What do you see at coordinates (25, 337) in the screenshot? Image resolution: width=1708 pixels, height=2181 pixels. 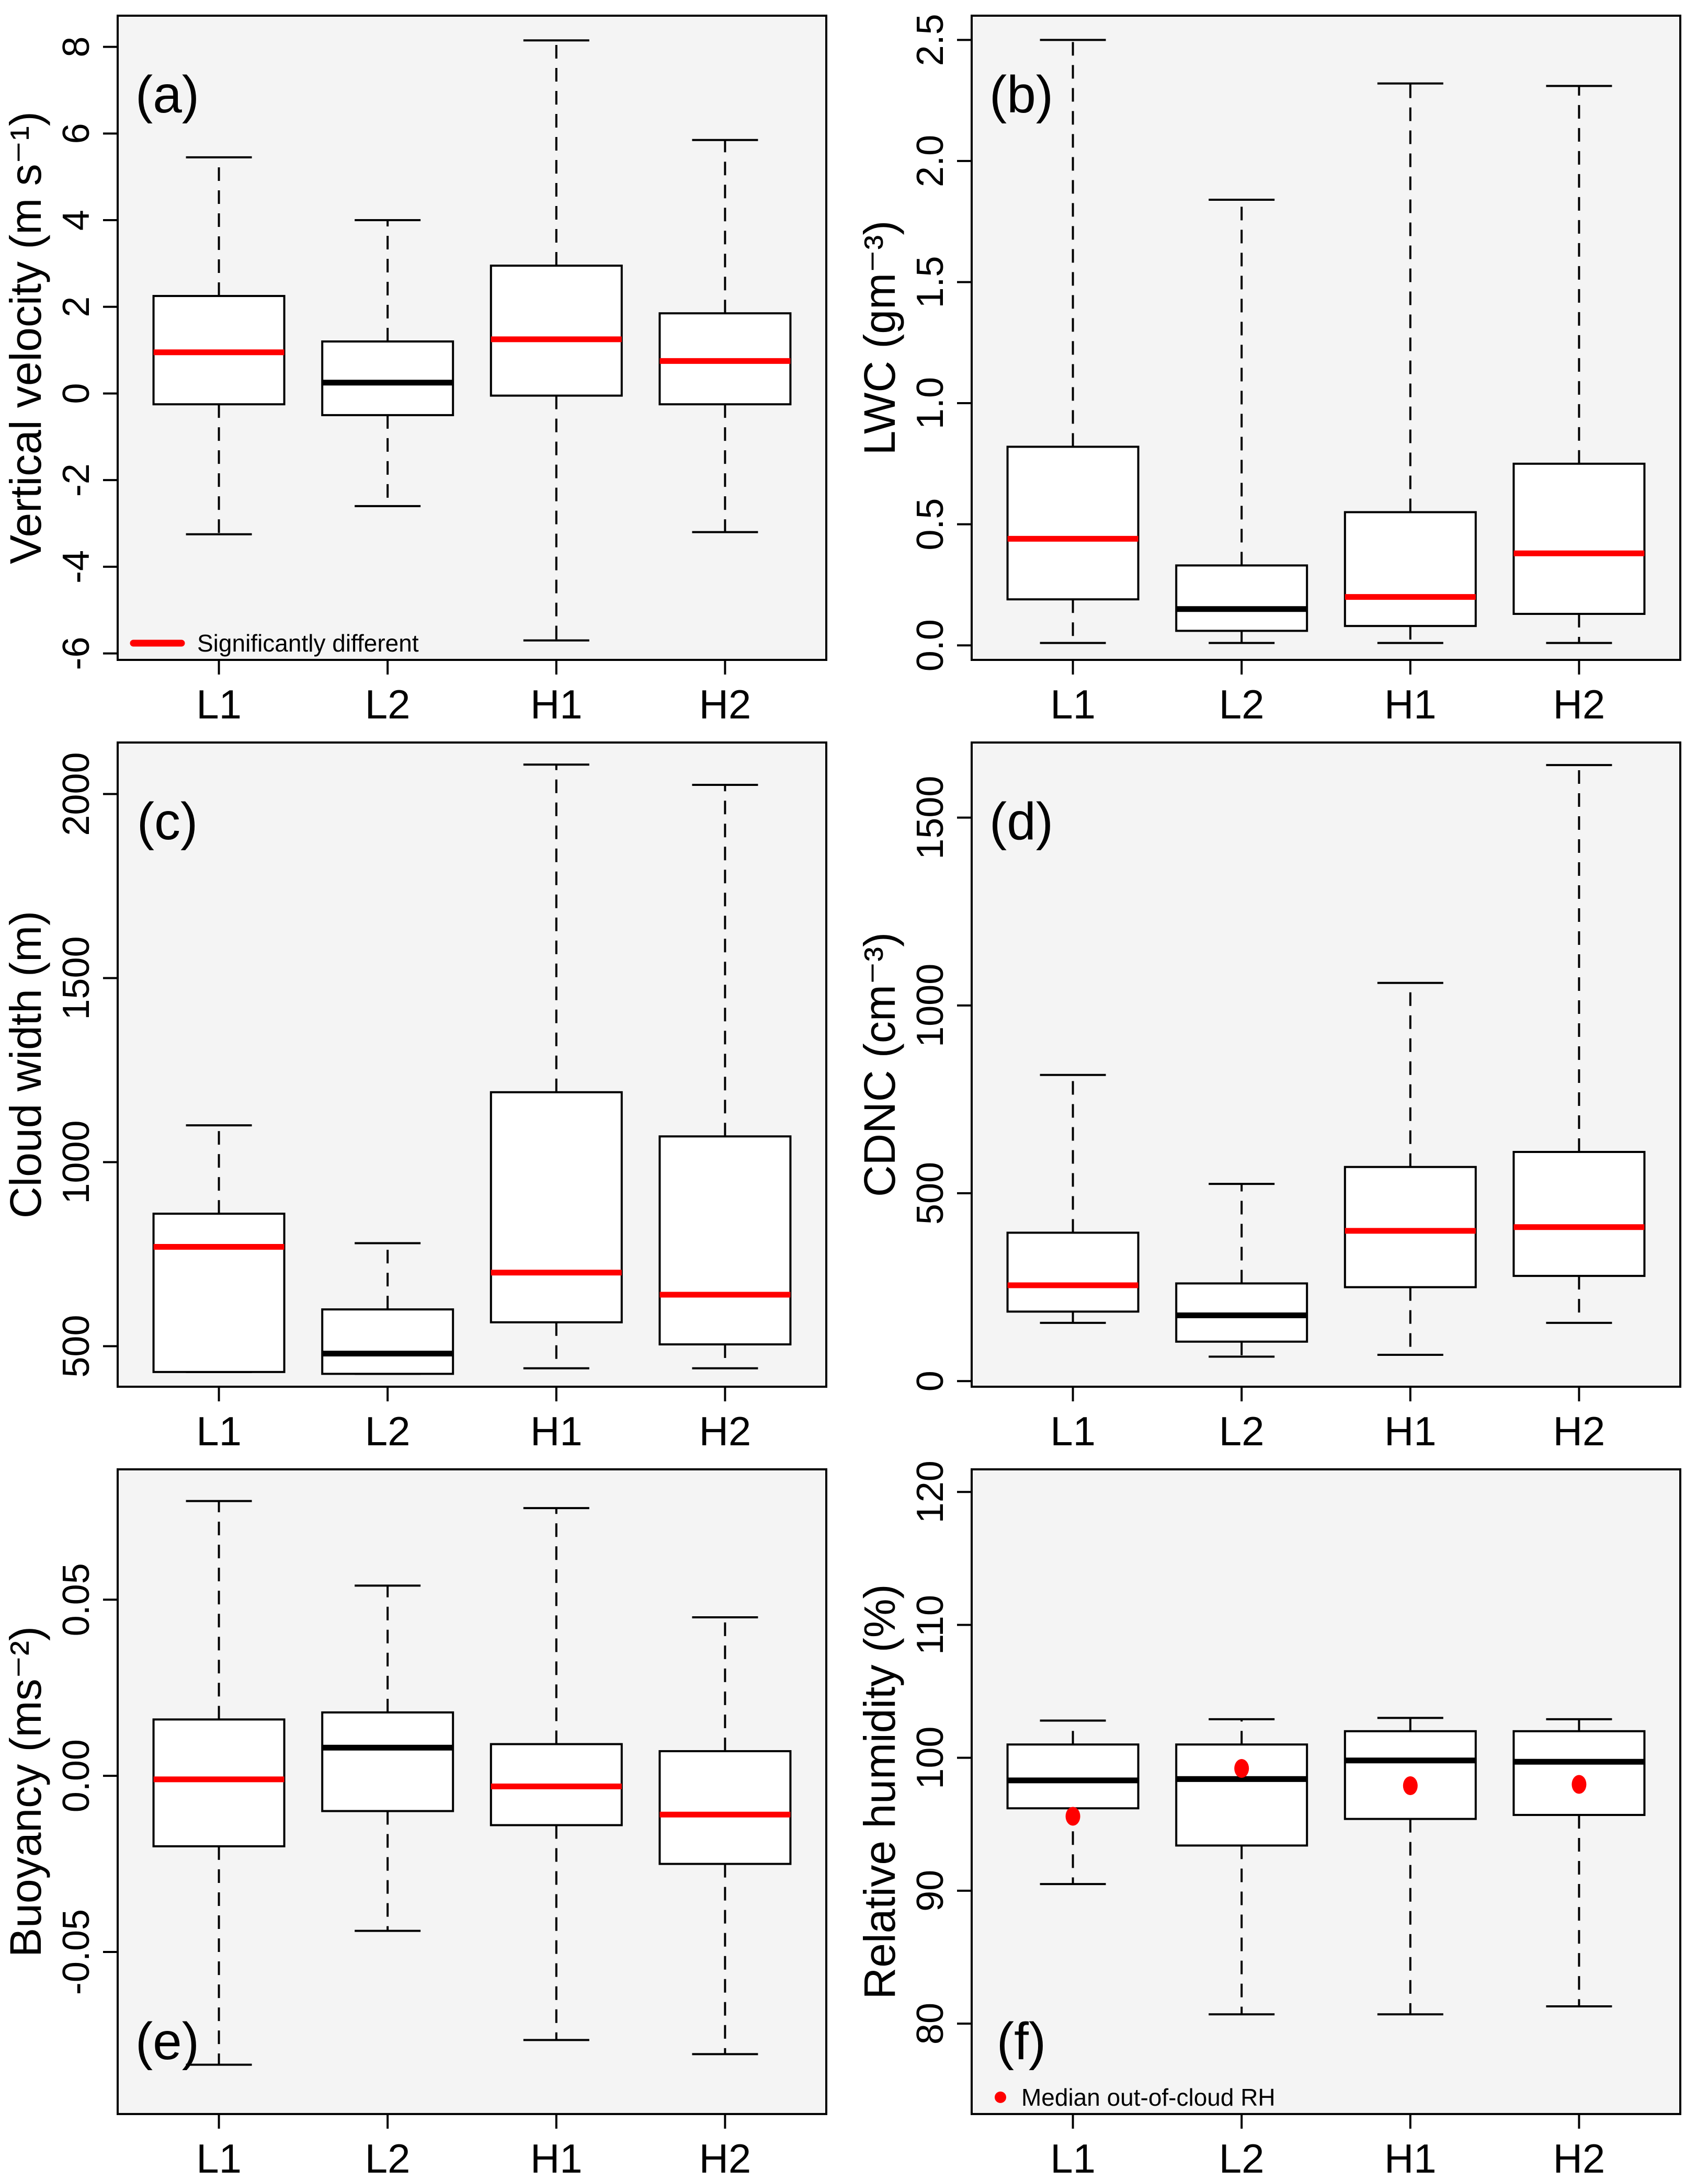 I see `y-axis-title: Vertical velocity (m s⁻¹)` at bounding box center [25, 337].